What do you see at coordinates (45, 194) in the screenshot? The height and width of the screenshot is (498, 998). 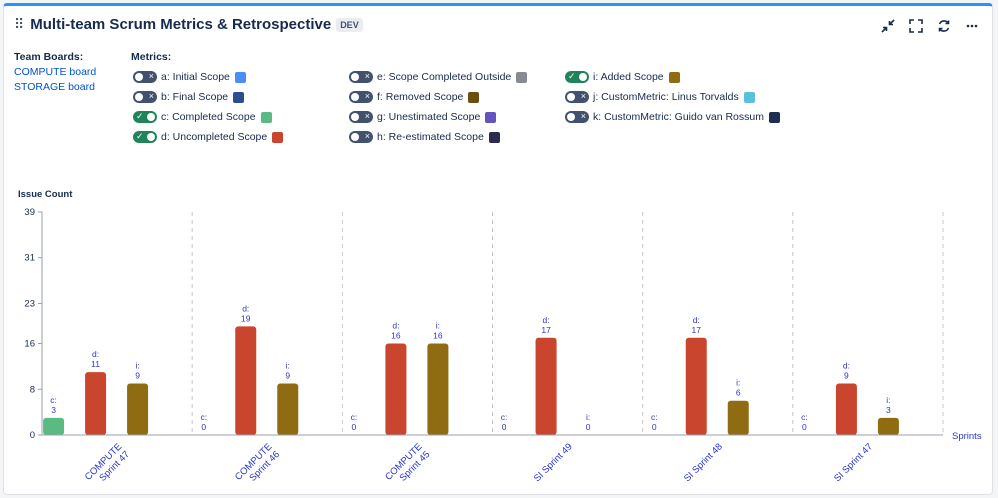 I see `y-axis-label: Issue Count` at bounding box center [45, 194].